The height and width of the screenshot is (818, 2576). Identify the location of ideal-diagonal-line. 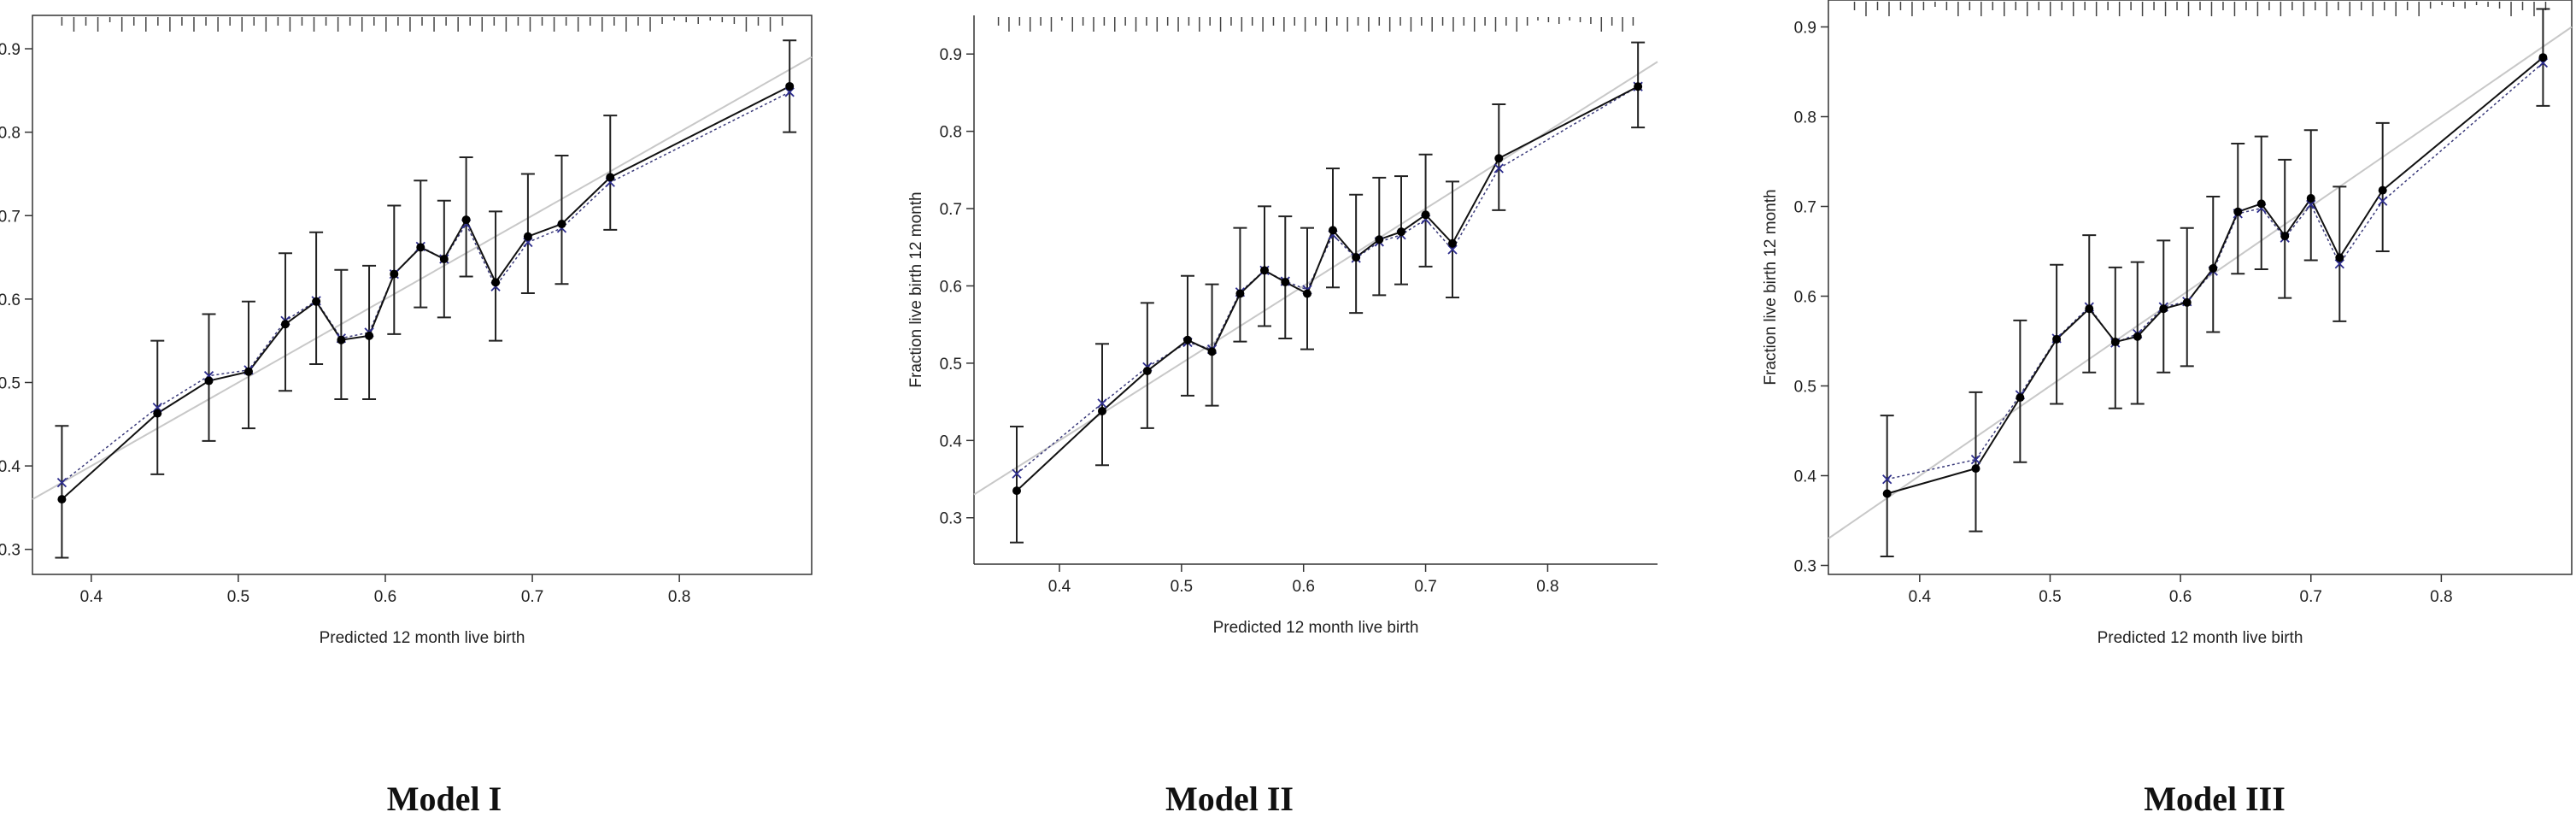
(1315, 278).